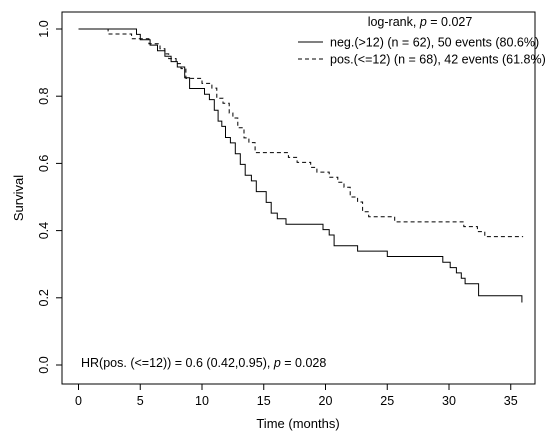  Describe the element at coordinates (277, 363) in the screenshot. I see `hazard-ratio-p: p` at that location.